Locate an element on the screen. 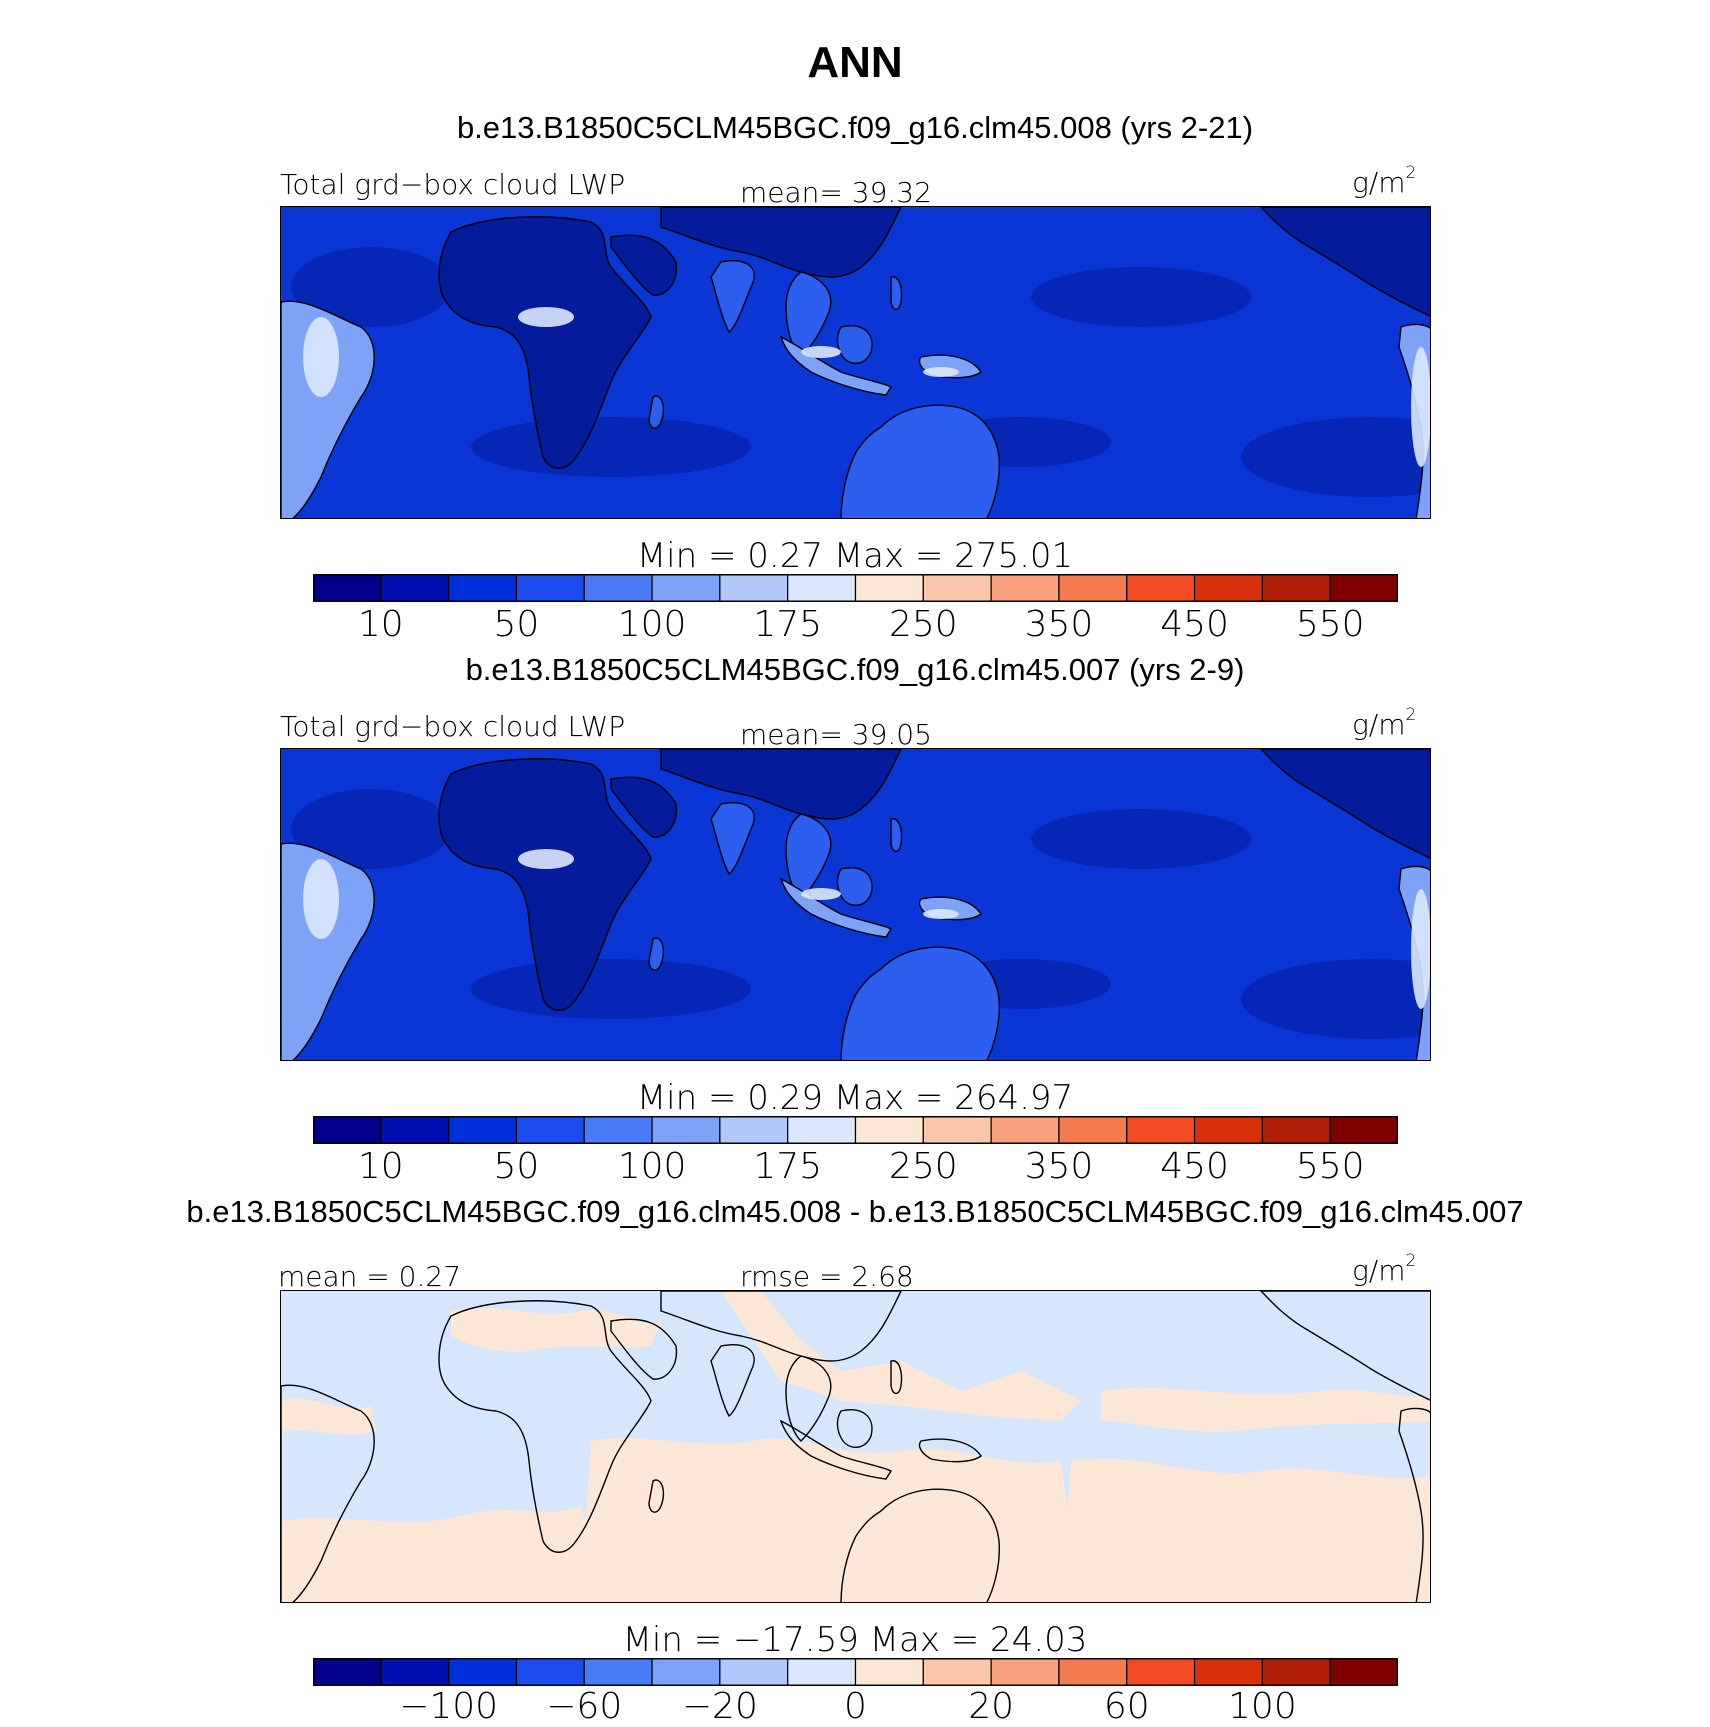  panel2-low-band-pac-n is located at coordinates (1141, 839).